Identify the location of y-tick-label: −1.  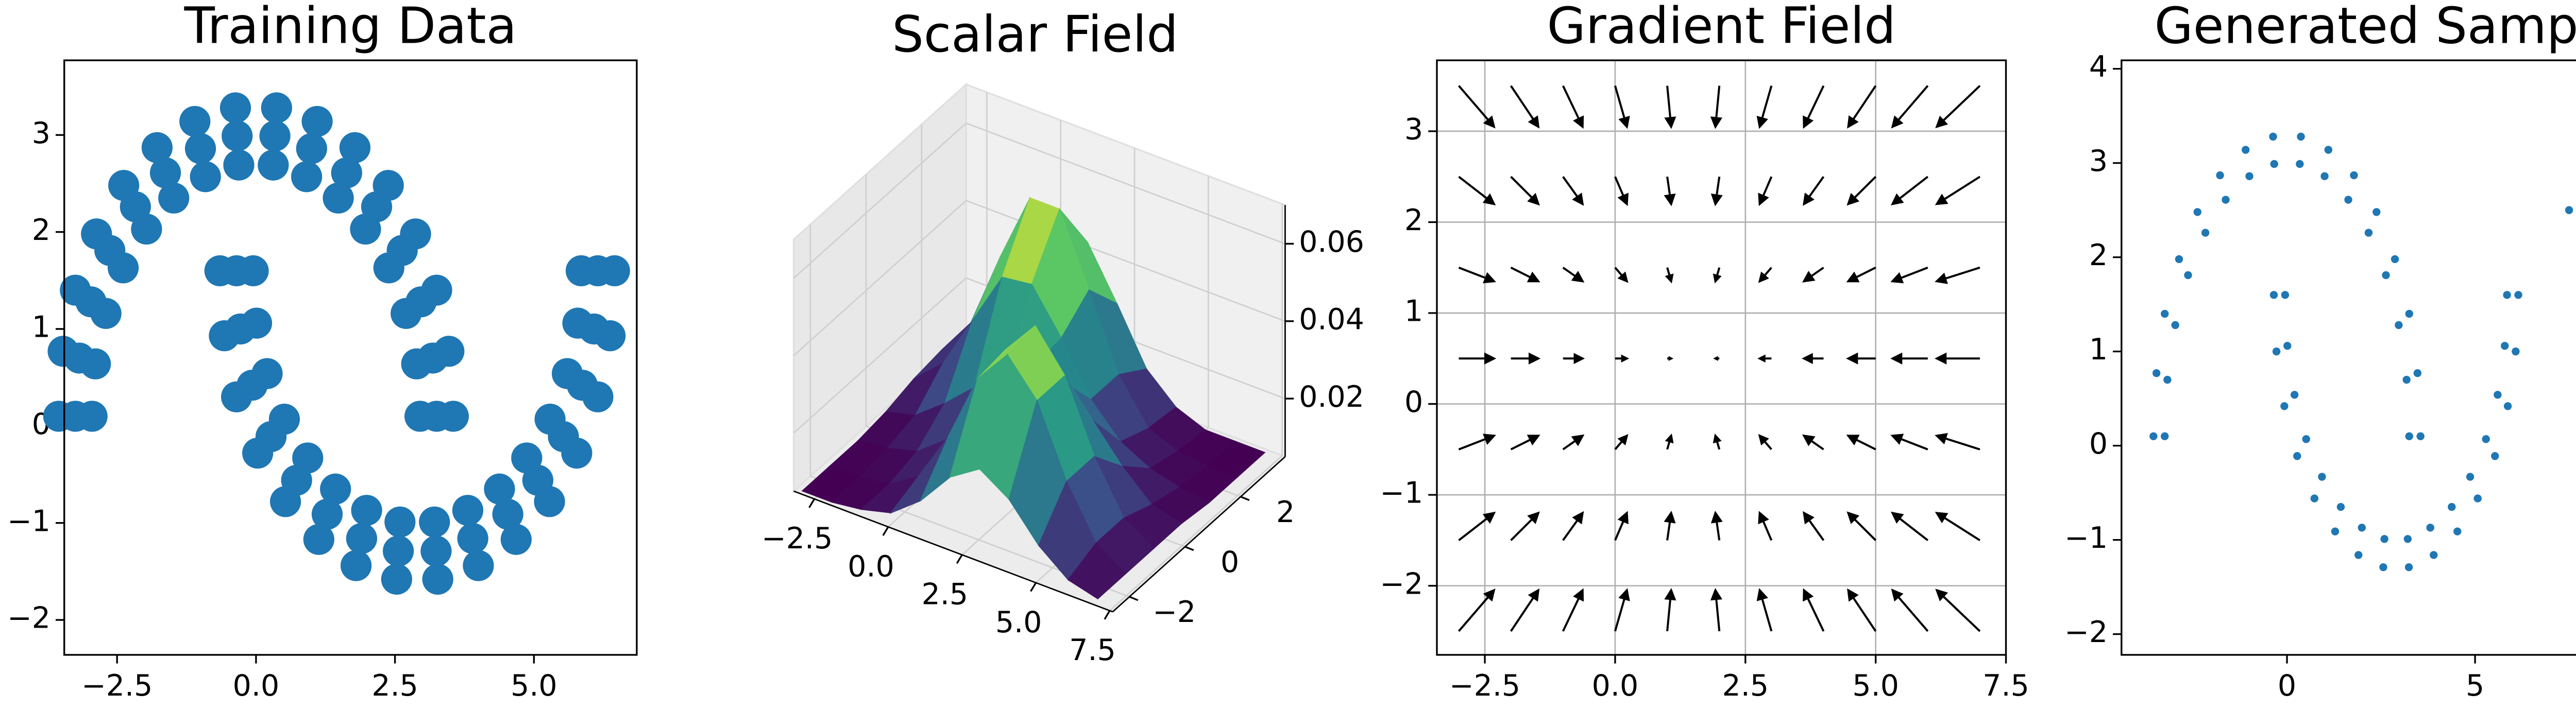
(1401, 493).